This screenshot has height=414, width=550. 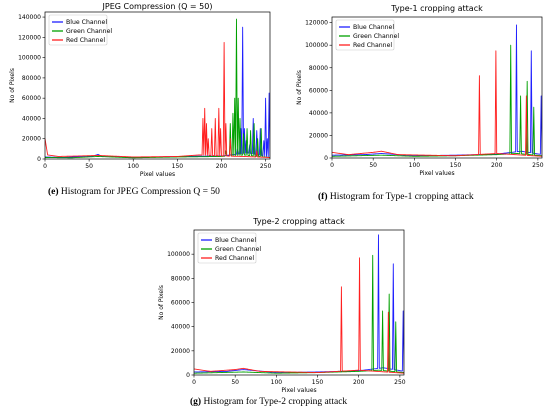 I want to click on chart-f-legend, so click(x=365, y=35).